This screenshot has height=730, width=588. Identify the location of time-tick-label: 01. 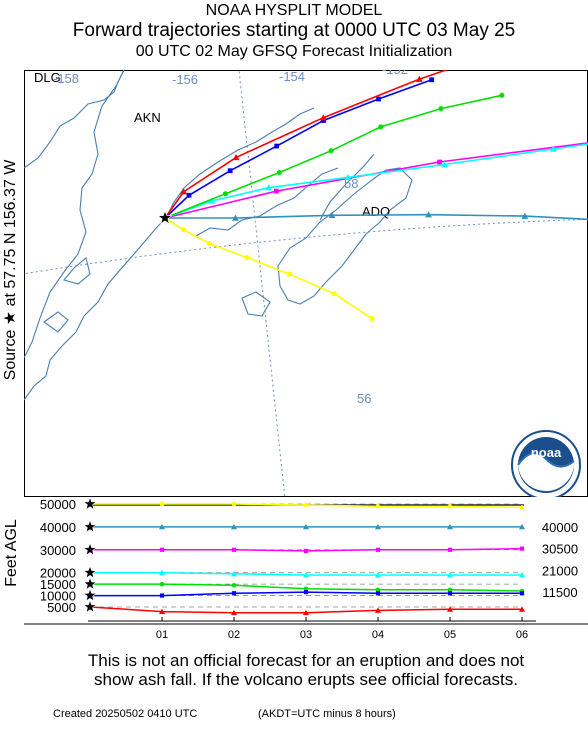
(162, 635).